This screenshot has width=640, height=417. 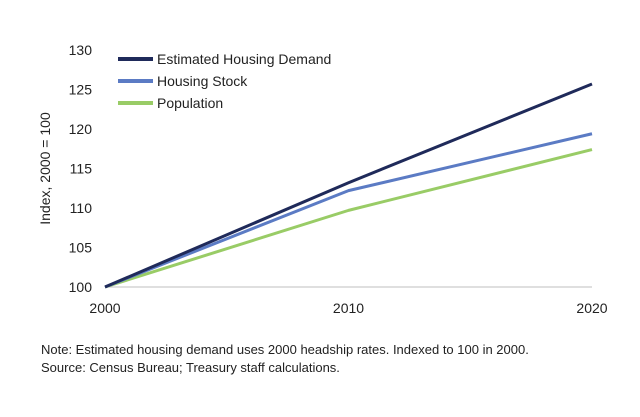 I want to click on y-axis-title: Index, 2000 = 100, so click(x=45, y=168).